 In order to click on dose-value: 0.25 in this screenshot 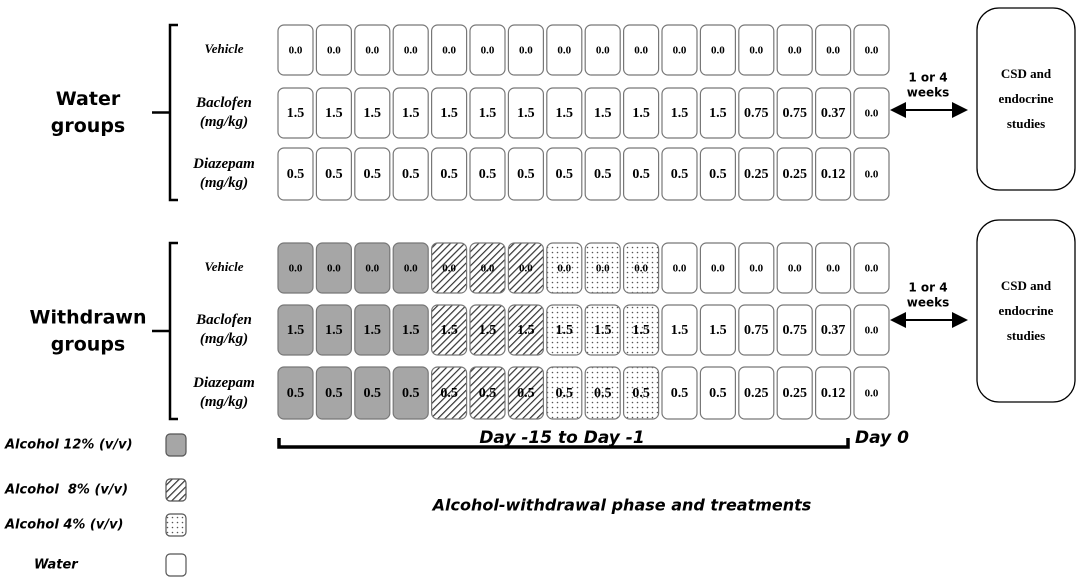, I will do `click(756, 174)`.